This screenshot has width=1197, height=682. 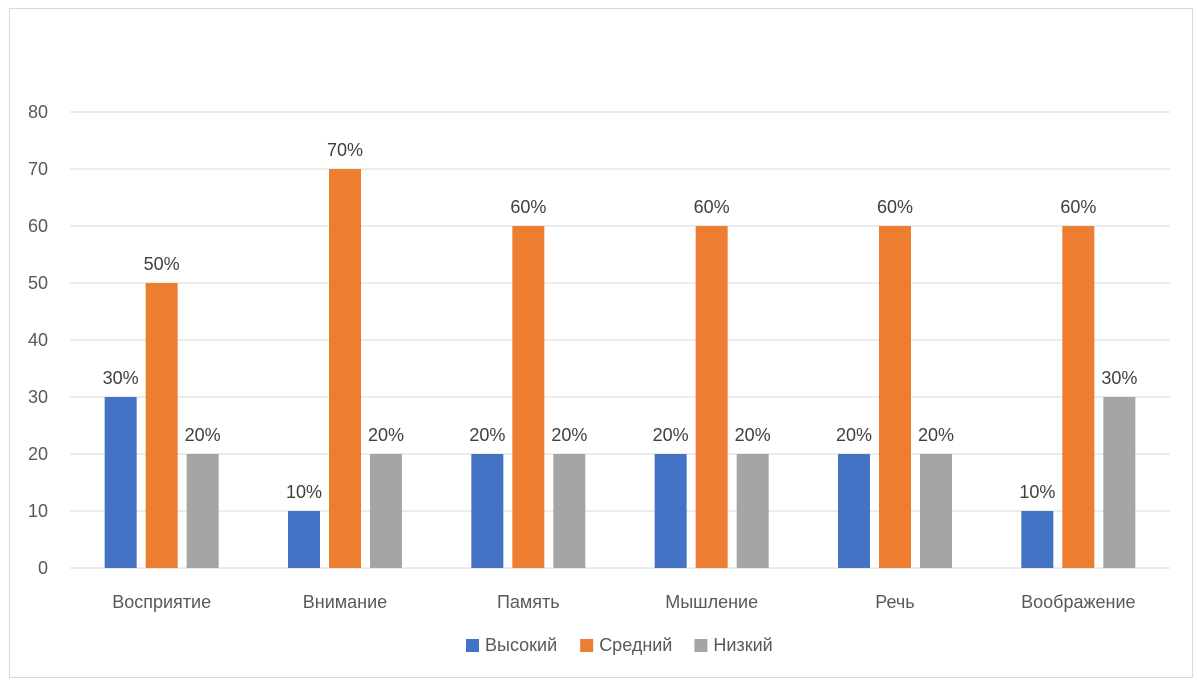 What do you see at coordinates (161, 602) in the screenshot?
I see `x-tick-label: Восприятие` at bounding box center [161, 602].